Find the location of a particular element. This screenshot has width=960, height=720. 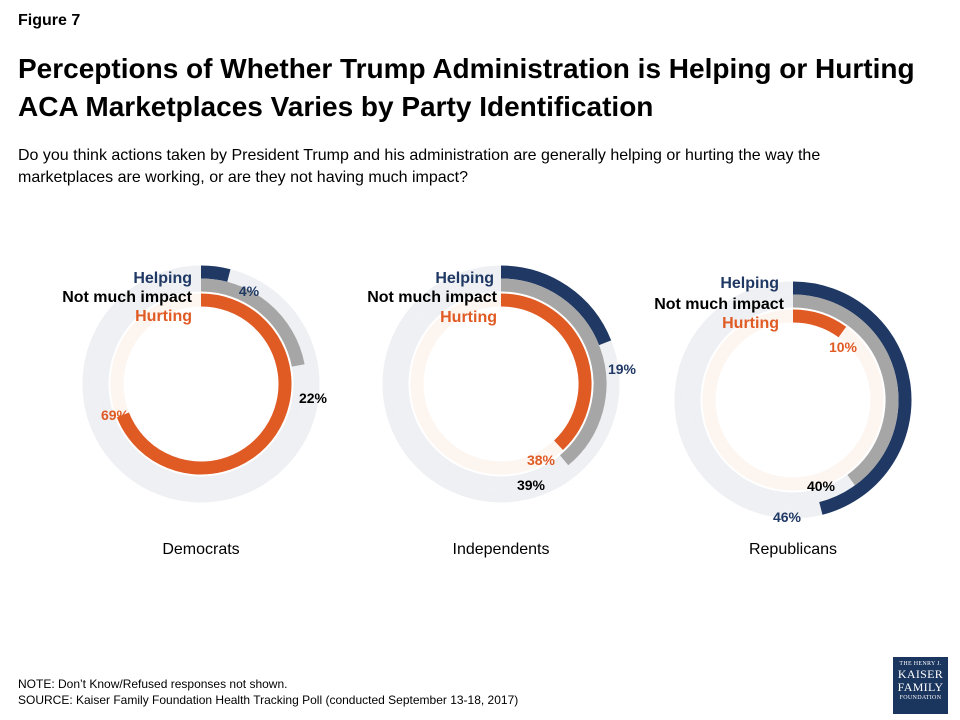

arc-democrats-helping is located at coordinates (215, 273).